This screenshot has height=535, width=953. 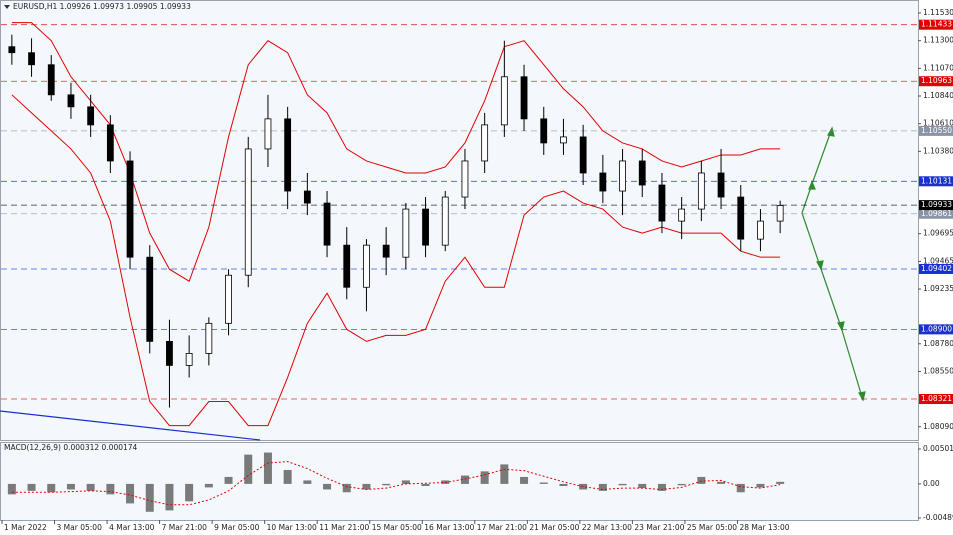 What do you see at coordinates (554, 527) in the screenshot?
I see `x-tick-label: 21 Mar 05:00` at bounding box center [554, 527].